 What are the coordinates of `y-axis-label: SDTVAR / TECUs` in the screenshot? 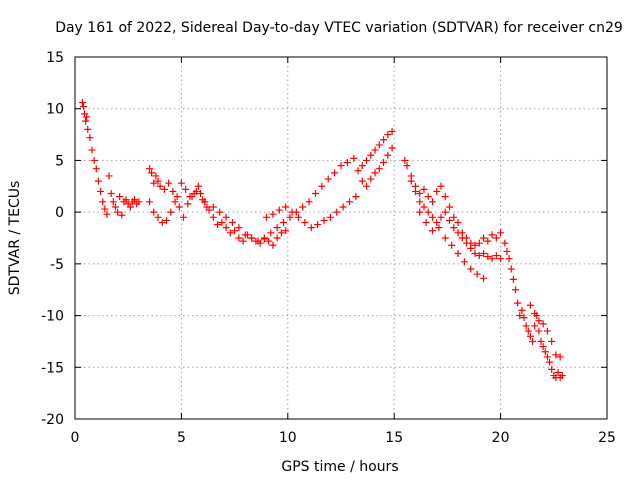 It's located at (15, 238).